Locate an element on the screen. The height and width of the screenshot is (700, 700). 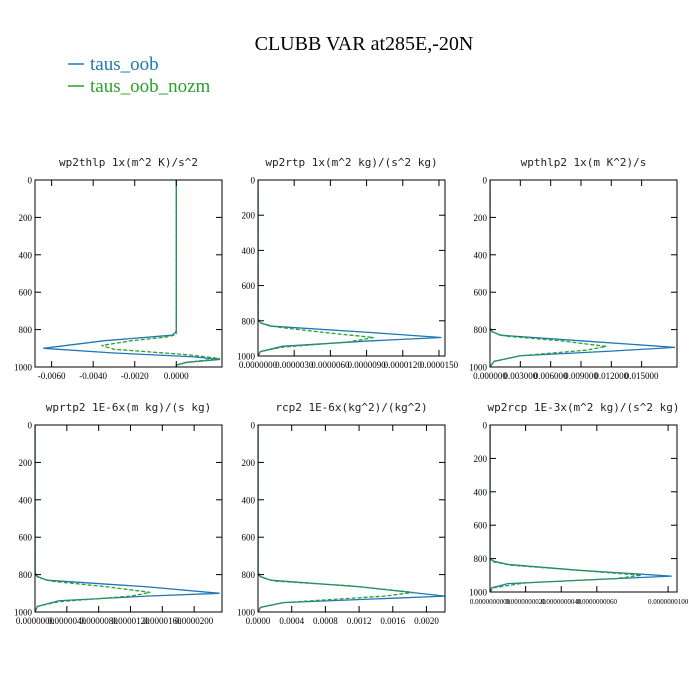
panel-title: wpthlp2 1x(m K^2)/s is located at coordinates (584, 162).